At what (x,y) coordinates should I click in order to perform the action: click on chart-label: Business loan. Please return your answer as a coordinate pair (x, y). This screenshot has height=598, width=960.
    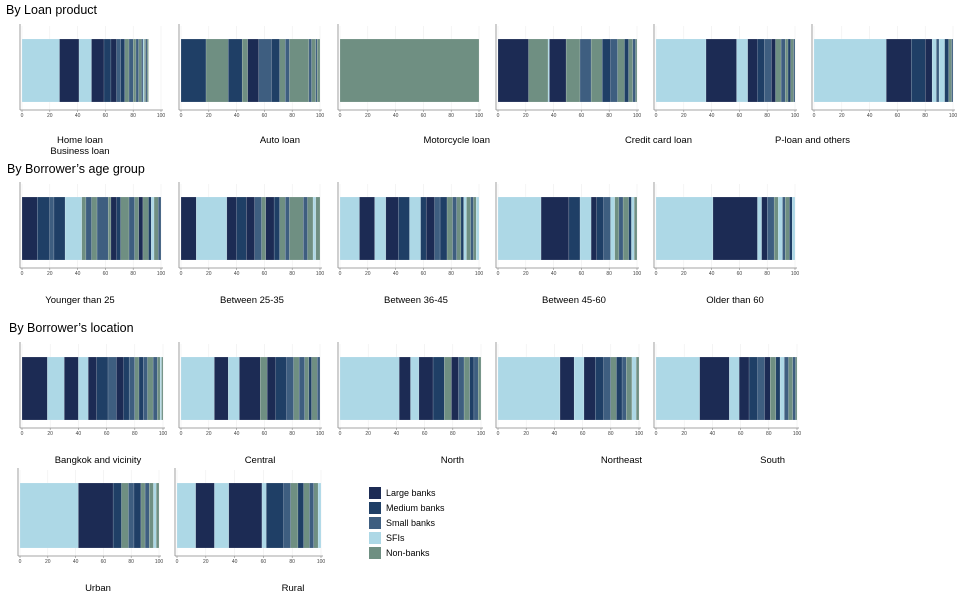
    Looking at the image, I should click on (79, 151).